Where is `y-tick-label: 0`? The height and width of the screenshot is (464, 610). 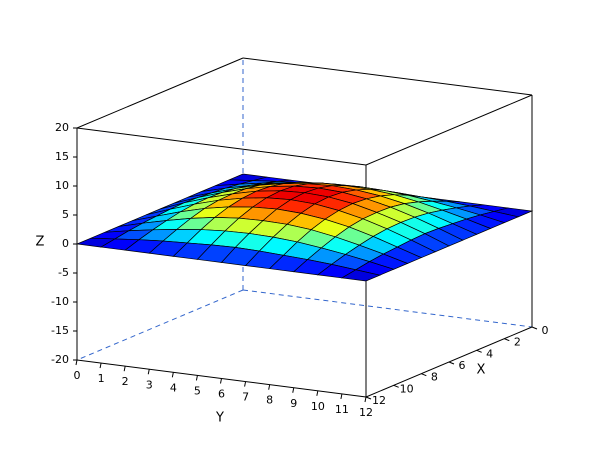
y-tick-label: 0 is located at coordinates (77, 375).